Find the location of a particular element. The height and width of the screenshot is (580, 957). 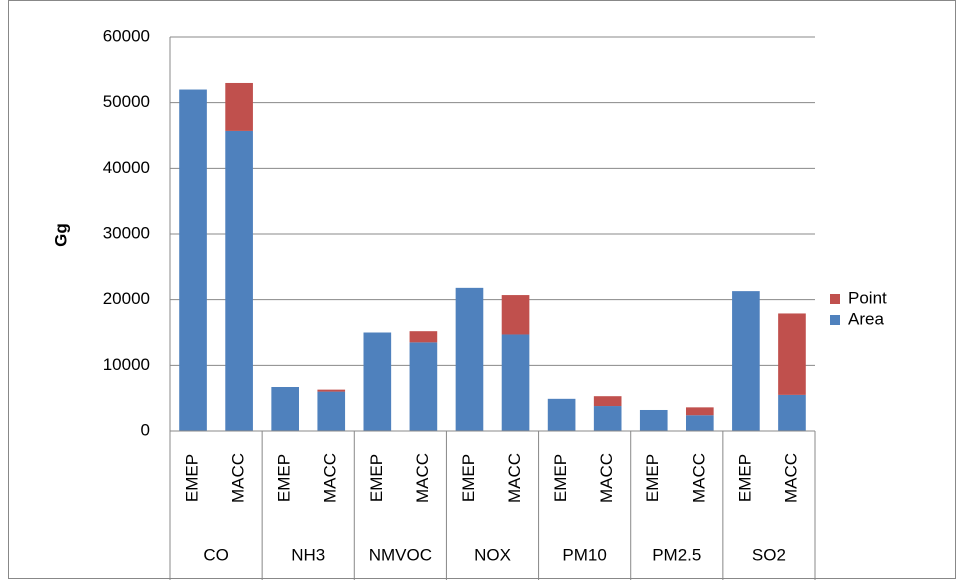

y-axis-label: Gg is located at coordinates (60, 235).